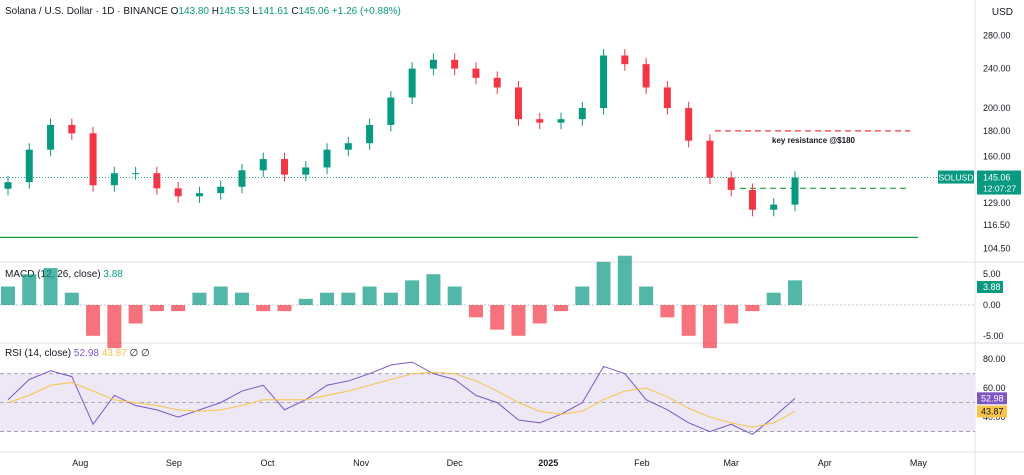 The width and height of the screenshot is (1024, 475). Describe the element at coordinates (992, 305) in the screenshot. I see `macd-tick-label: 0.00` at that location.